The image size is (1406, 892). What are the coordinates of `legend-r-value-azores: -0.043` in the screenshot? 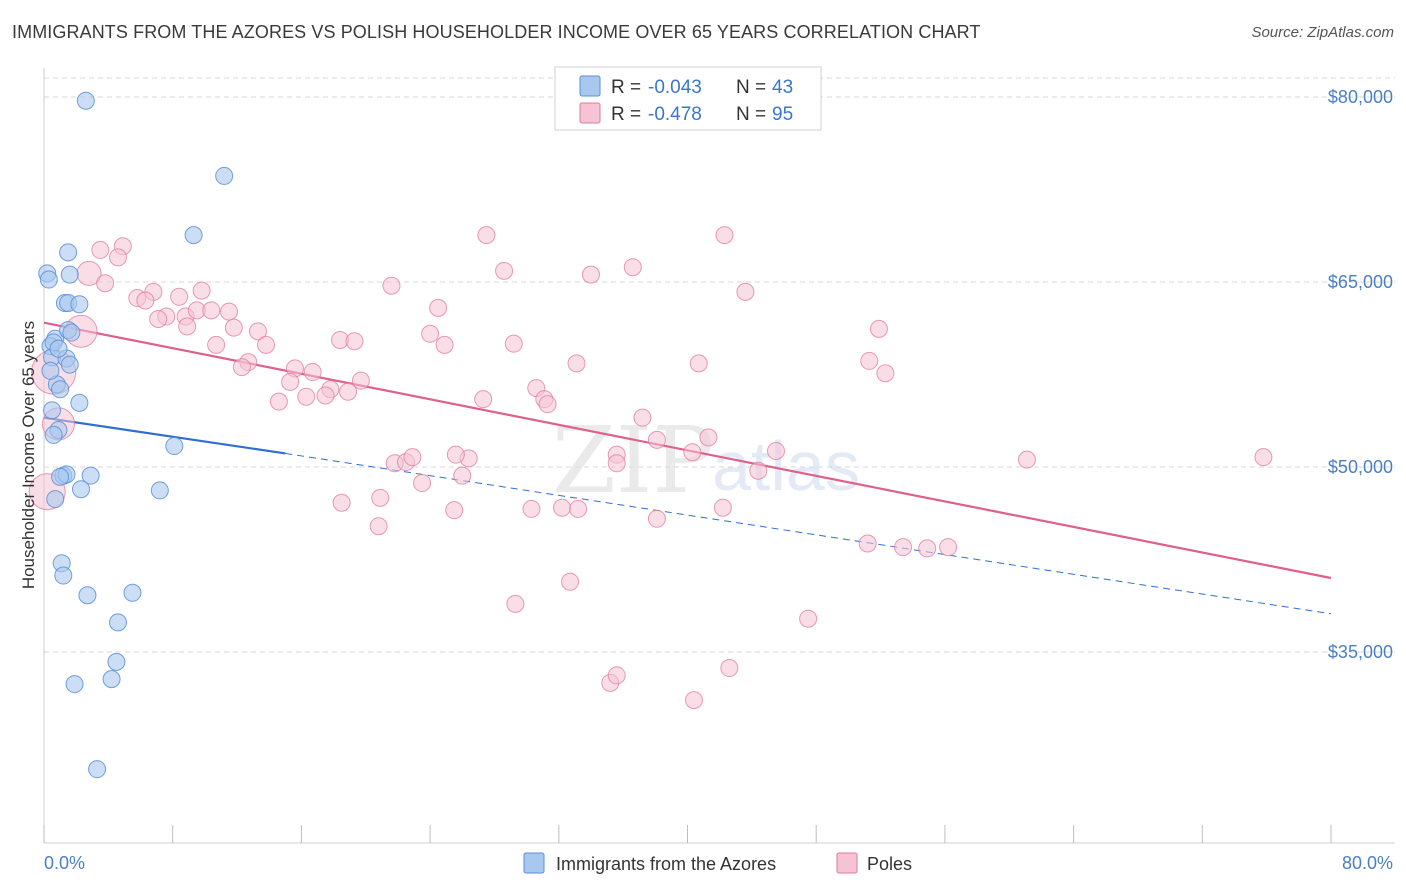 It's located at (675, 87).